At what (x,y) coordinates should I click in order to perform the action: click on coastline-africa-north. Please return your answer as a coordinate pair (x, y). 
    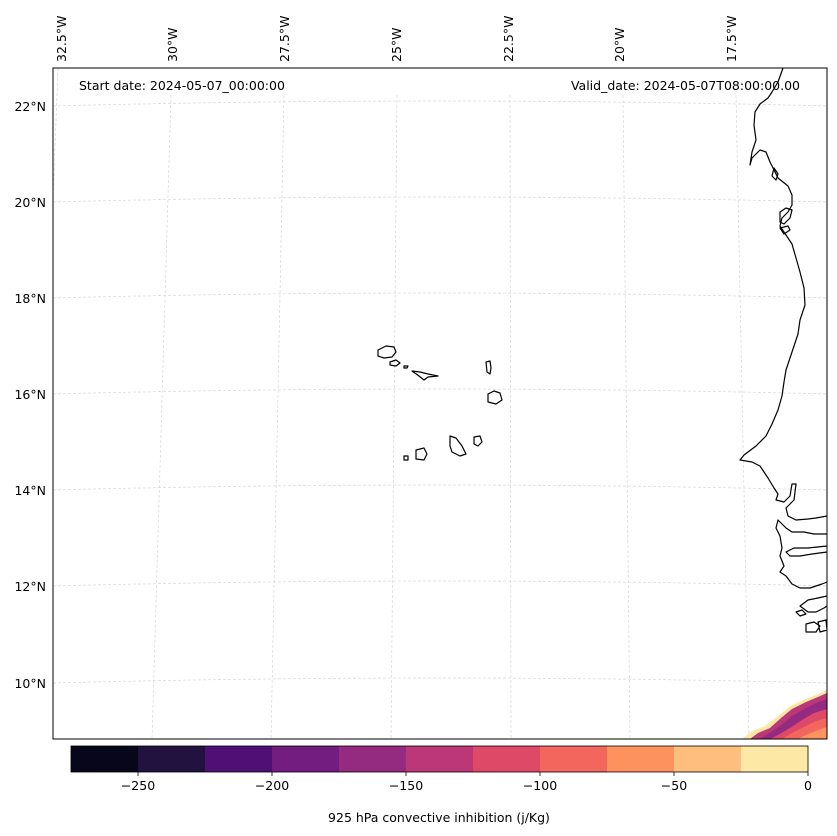
    Looking at the image, I should click on (783, 294).